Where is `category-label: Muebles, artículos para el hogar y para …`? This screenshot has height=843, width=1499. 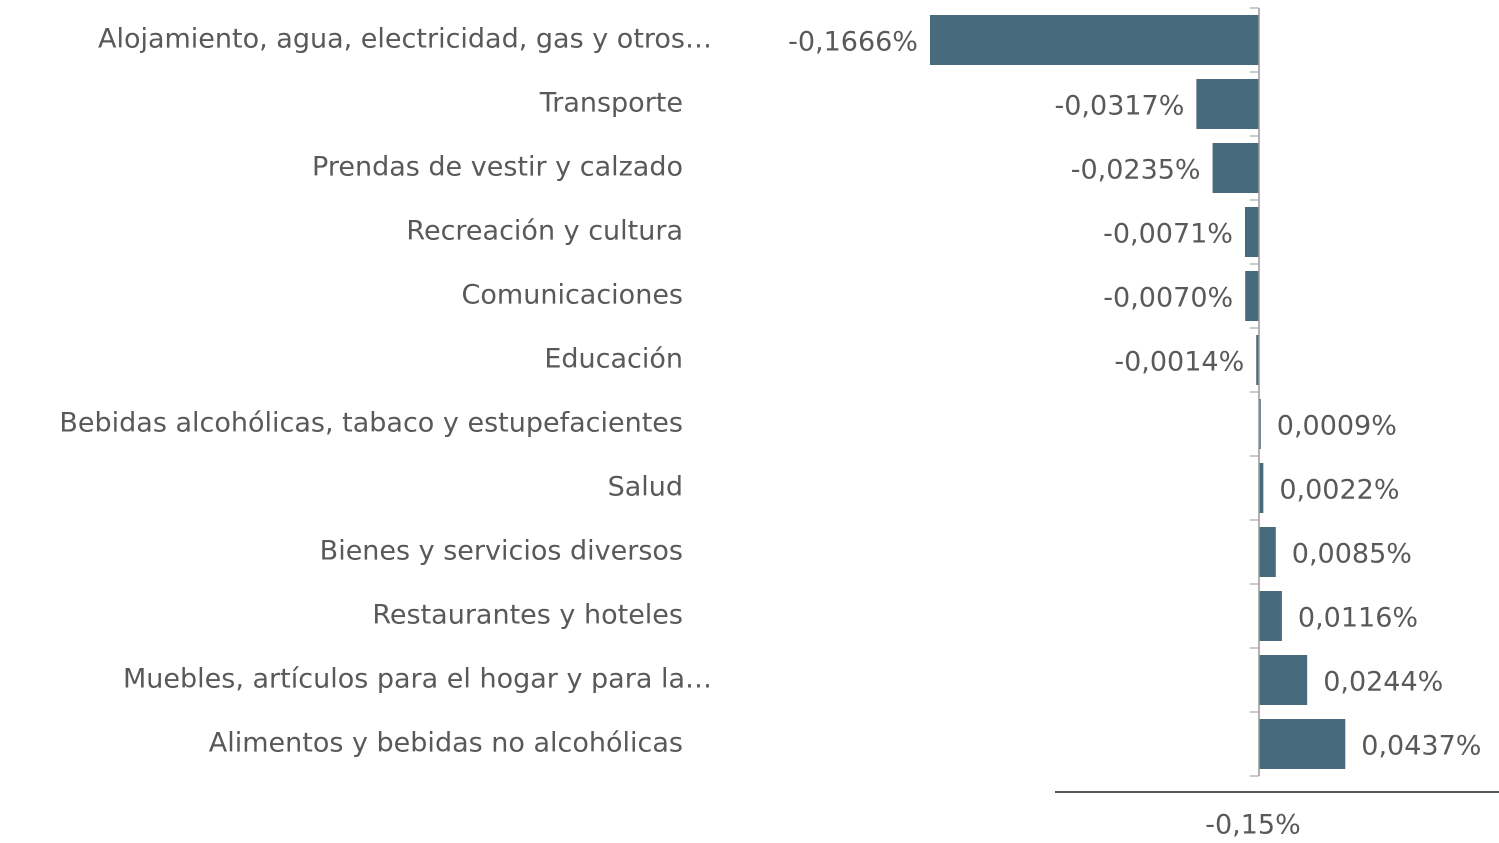
category-label: Muebles, artículos para el hogar y para … is located at coordinates (417, 679).